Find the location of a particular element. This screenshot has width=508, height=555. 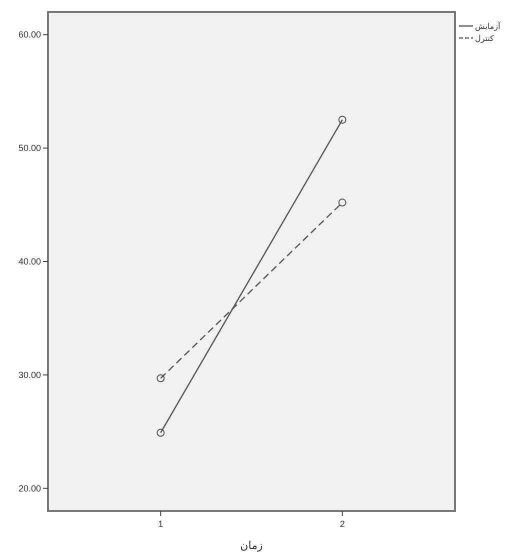

legend-label: آزمایش is located at coordinates (488, 26).